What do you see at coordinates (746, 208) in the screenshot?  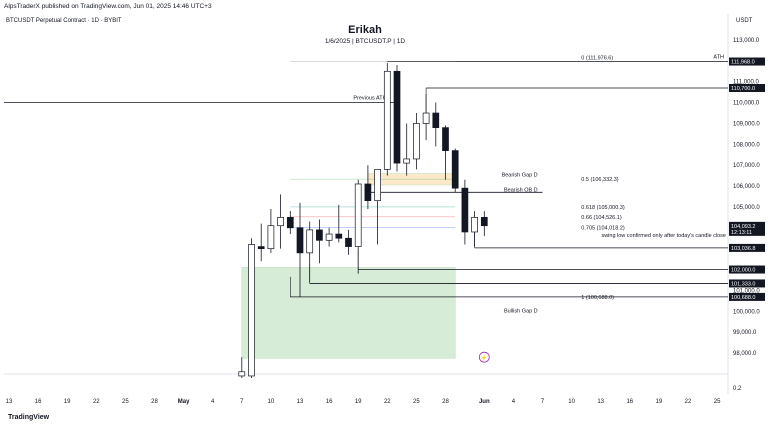 I see `y-tick-label: 105,000.0` at bounding box center [746, 208].